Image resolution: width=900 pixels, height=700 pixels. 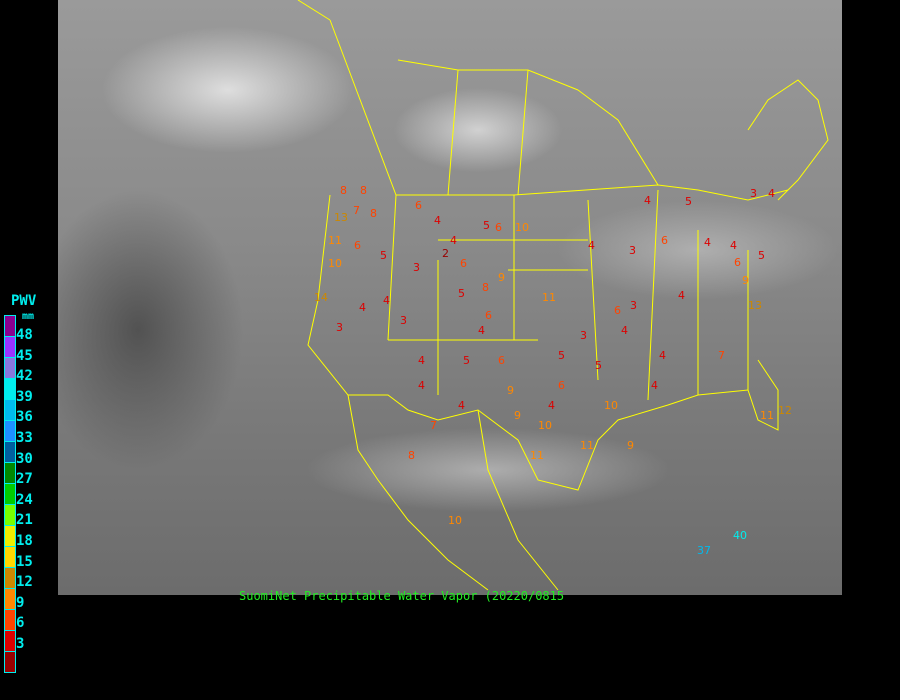 What do you see at coordinates (24, 438) in the screenshot?
I see `legend-label: 33` at bounding box center [24, 438].